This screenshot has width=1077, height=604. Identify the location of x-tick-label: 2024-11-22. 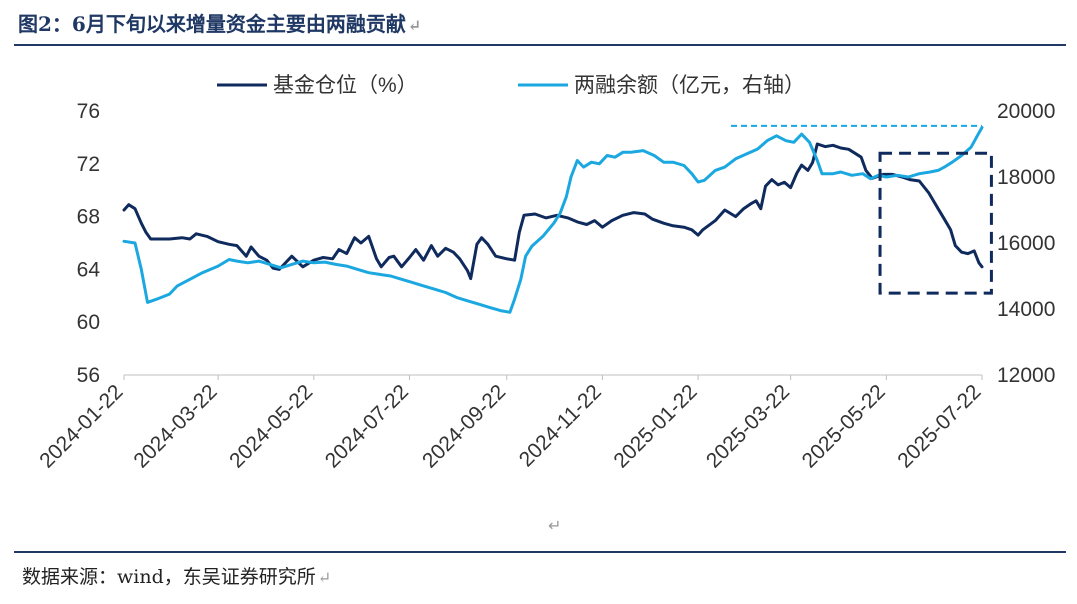
(560, 425).